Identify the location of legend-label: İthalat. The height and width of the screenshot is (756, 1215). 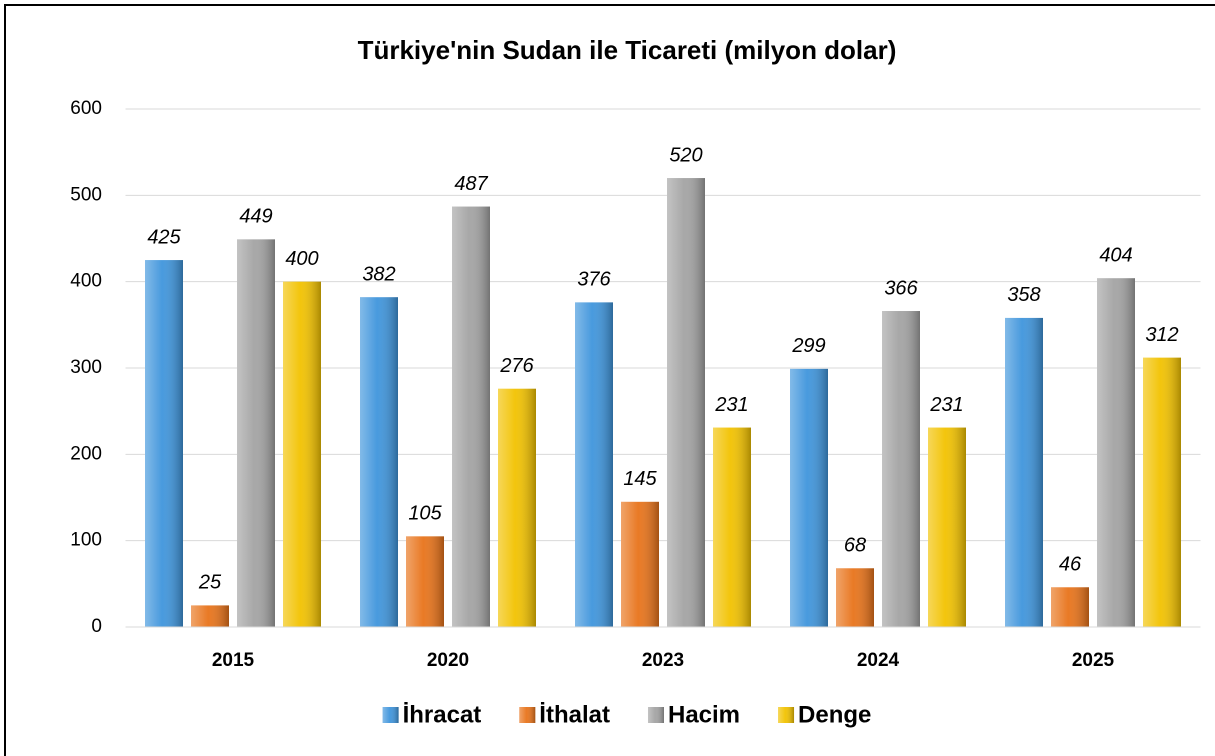
(574, 714).